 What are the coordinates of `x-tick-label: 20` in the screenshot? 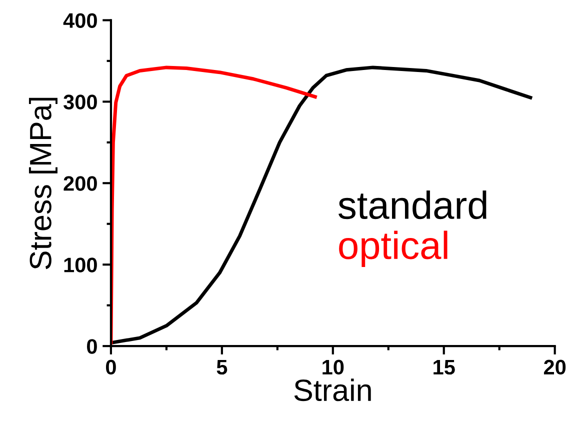 It's located at (555, 367).